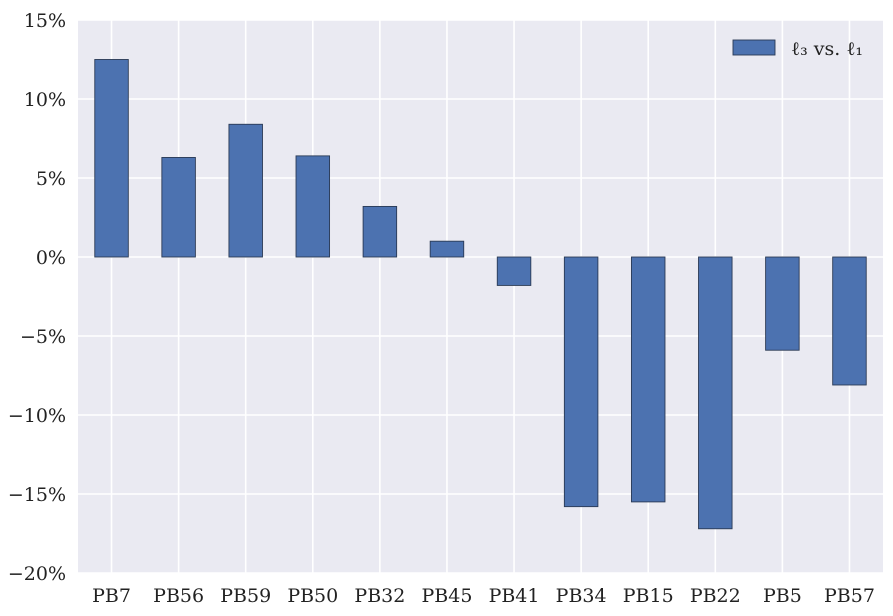 This screenshot has height=616, width=893. Describe the element at coordinates (178, 207) in the screenshot. I see `bar-pb56` at that location.